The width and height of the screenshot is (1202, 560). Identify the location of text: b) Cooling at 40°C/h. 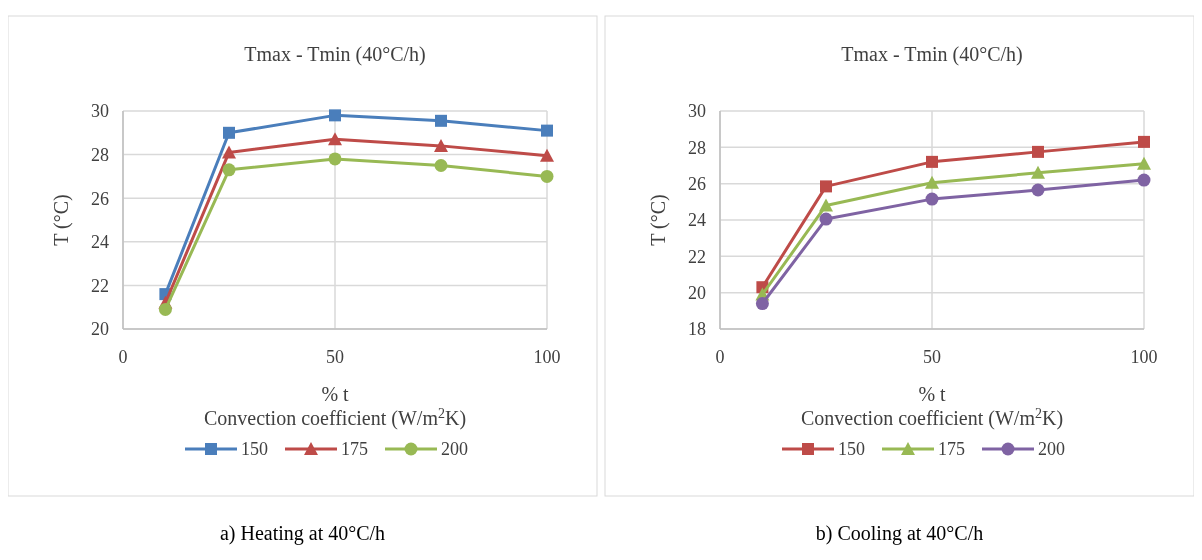
(899, 533).